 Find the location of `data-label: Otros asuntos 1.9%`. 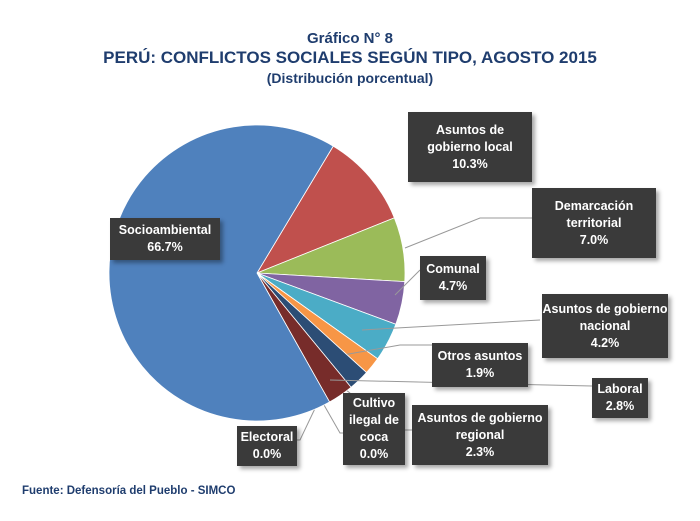

data-label: Otros asuntos 1.9% is located at coordinates (480, 365).